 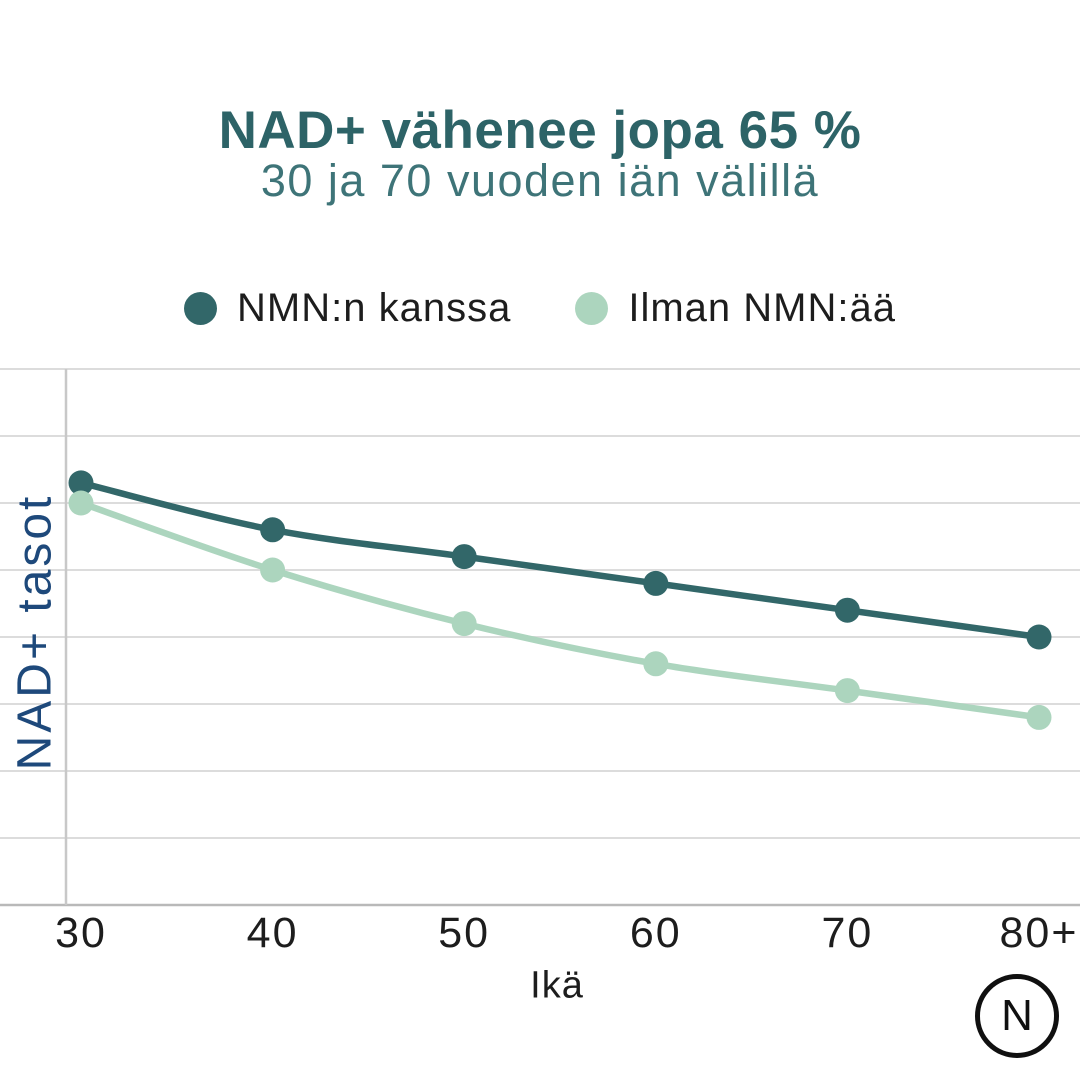 What do you see at coordinates (540, 130) in the screenshot?
I see `chart-title: NAD+ vähenee jopa 65 %` at bounding box center [540, 130].